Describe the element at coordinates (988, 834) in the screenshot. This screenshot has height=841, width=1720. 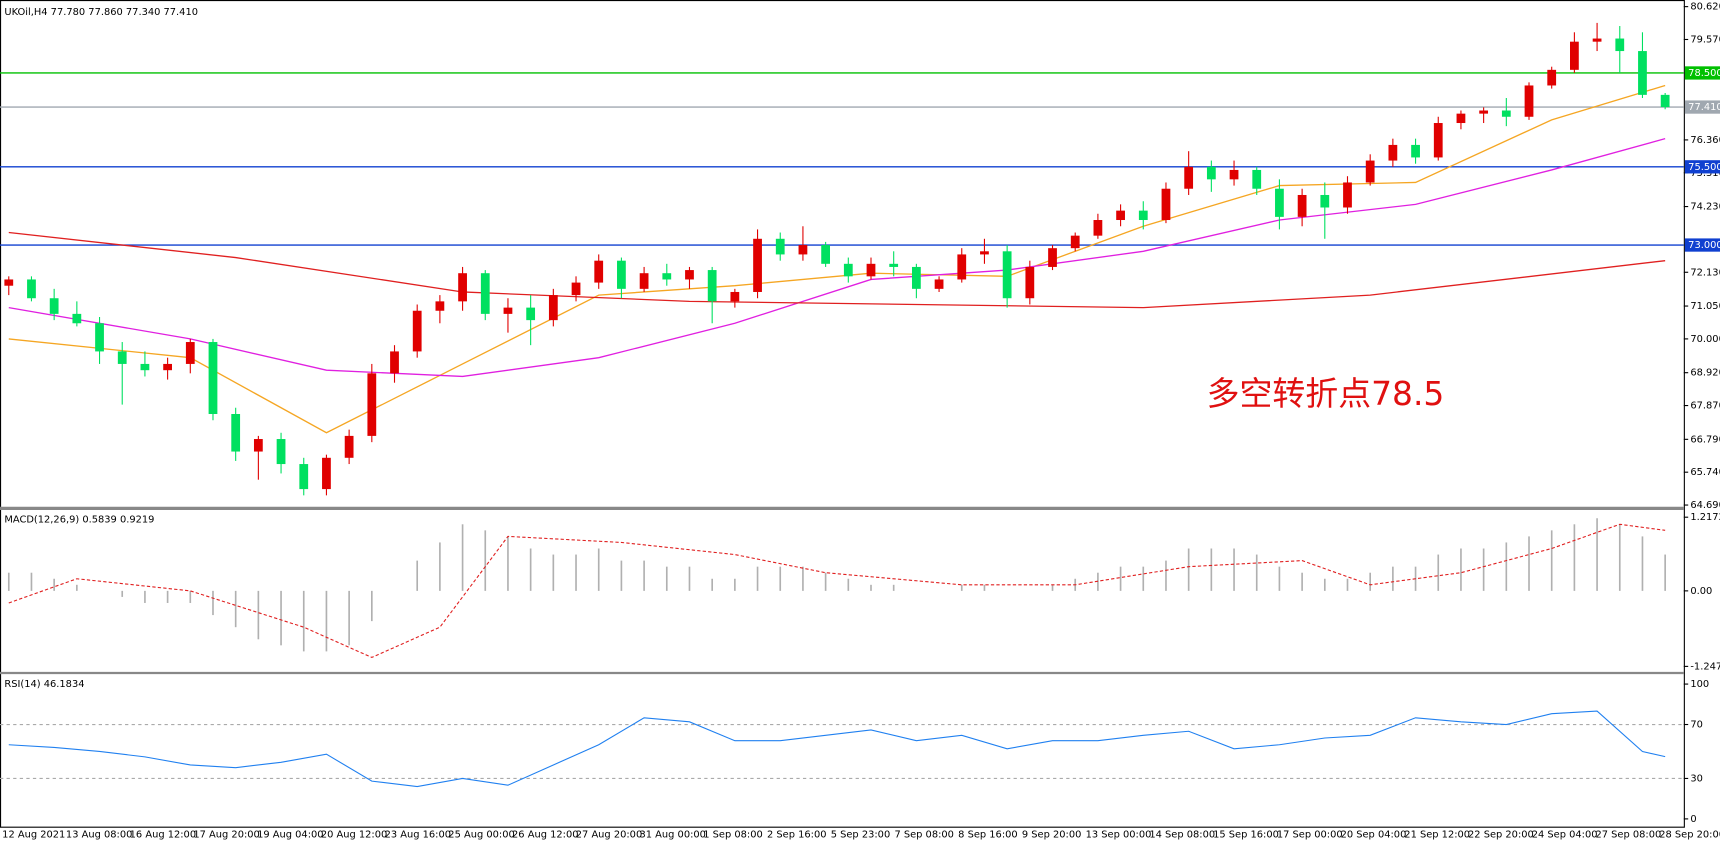
I see `x-tick-label: 8 Sep 16:00` at that location.